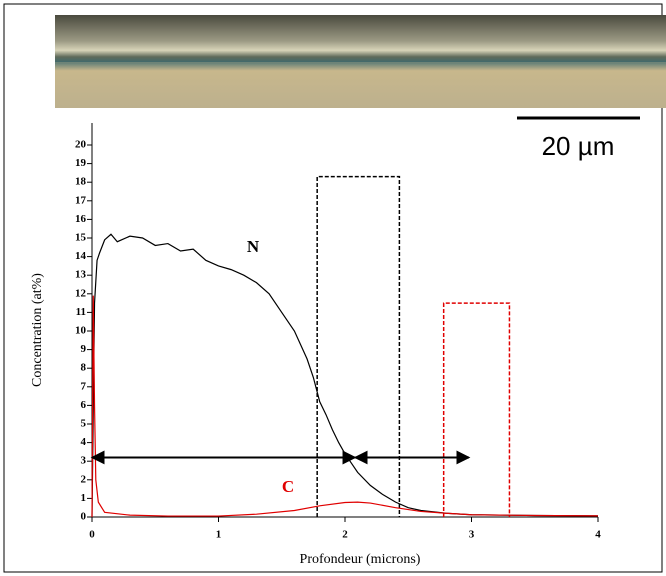  I want to click on y-tick-label: 14, so click(81, 256).